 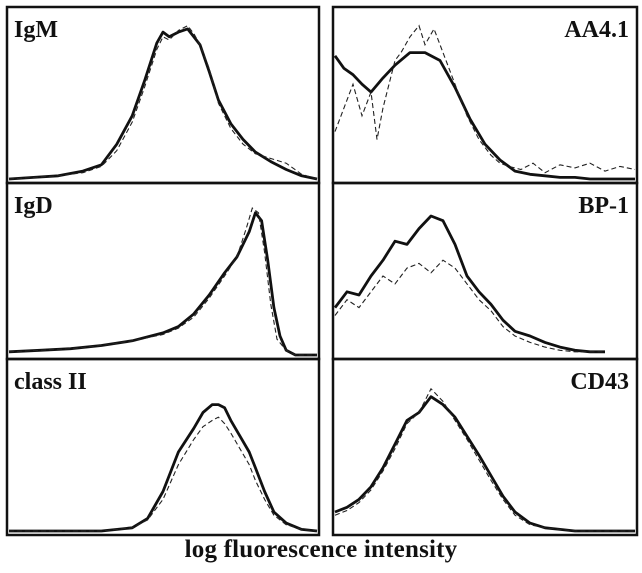 What do you see at coordinates (50, 382) in the screenshot?
I see `panel-label: class II` at bounding box center [50, 382].